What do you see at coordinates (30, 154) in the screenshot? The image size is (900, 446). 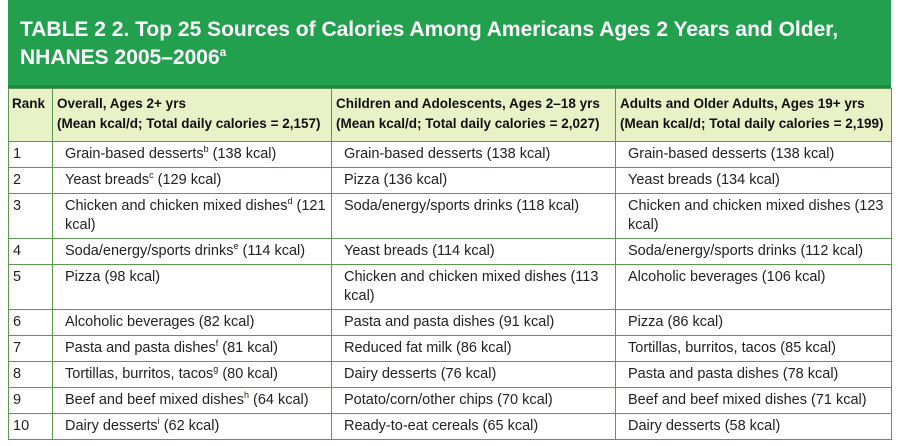 I see `rank-cell: 1` at bounding box center [30, 154].